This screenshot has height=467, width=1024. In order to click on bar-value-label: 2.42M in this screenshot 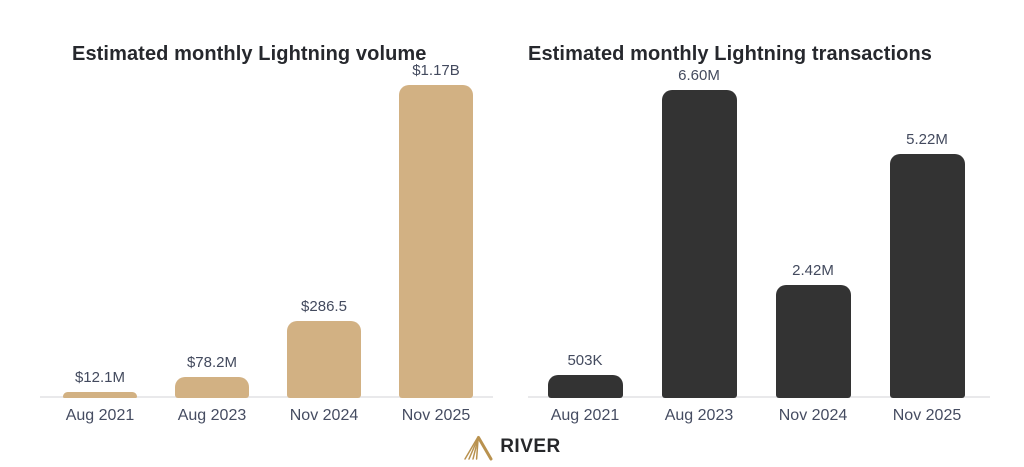, I will do `click(813, 270)`.